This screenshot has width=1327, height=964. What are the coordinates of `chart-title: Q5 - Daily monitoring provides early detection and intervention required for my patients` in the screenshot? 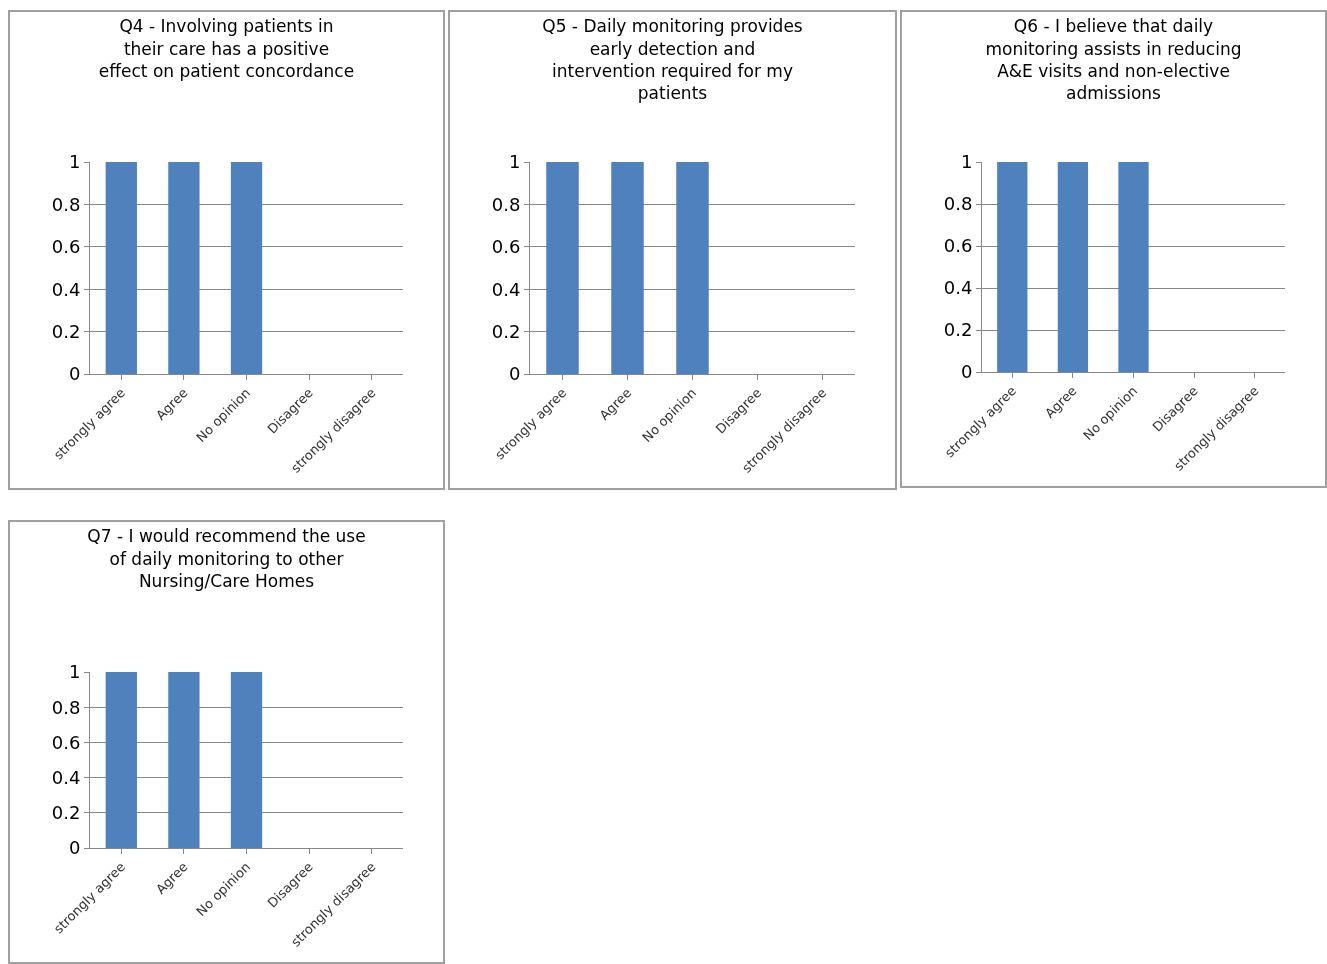 It's located at (672, 59).